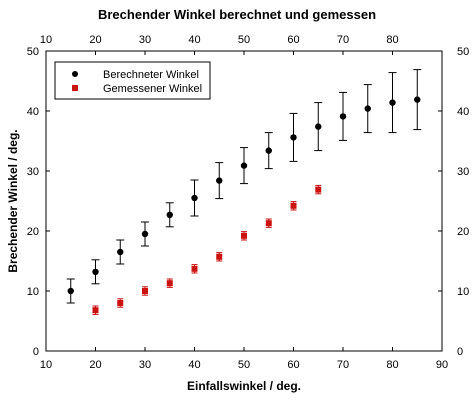 Image resolution: width=476 pixels, height=403 pixels. Describe the element at coordinates (244, 40) in the screenshot. I see `x-tick-label-top: 50` at that location.